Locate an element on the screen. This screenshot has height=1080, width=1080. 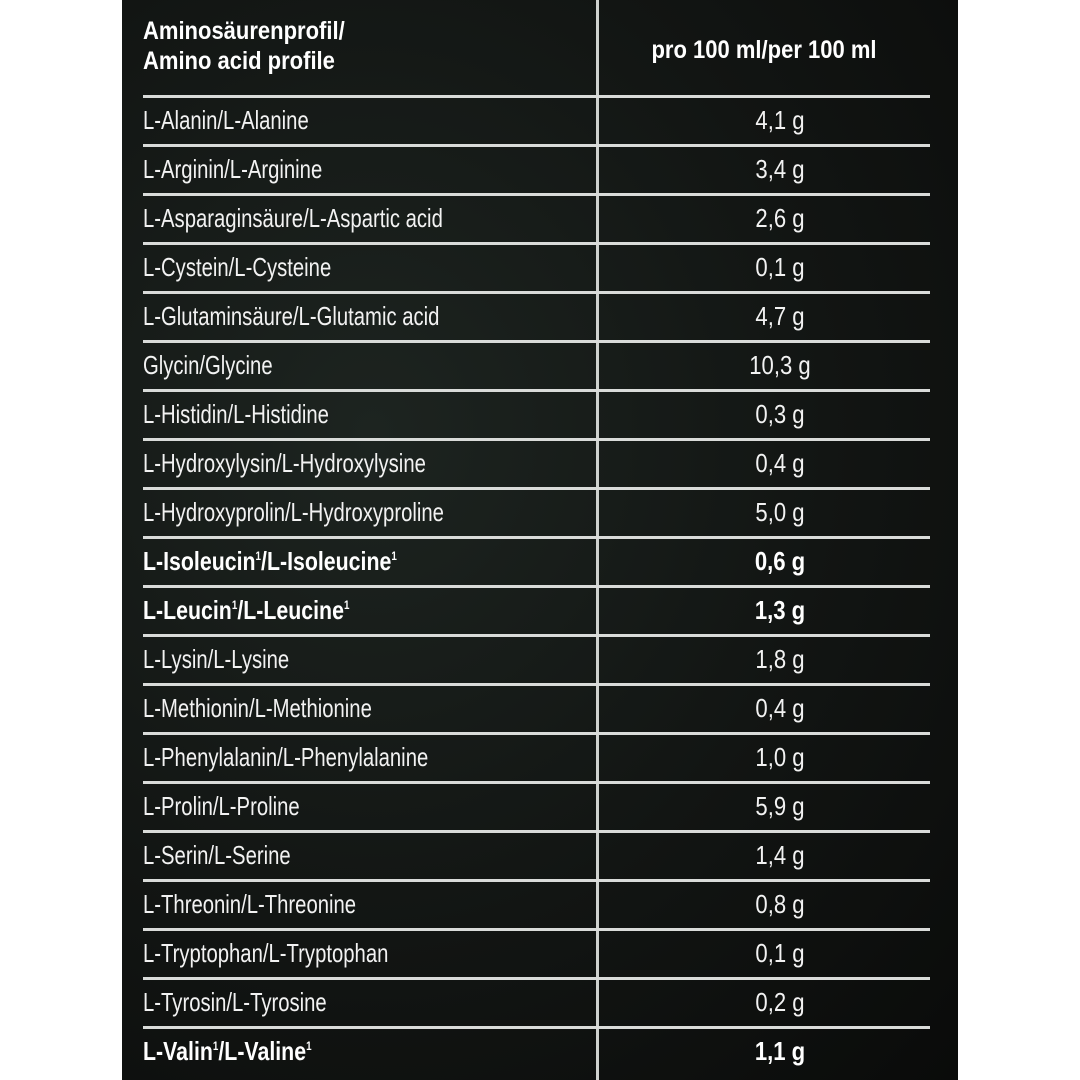
amino-acid-name: L-Tryptophan/L-Tryptophan is located at coordinates (266, 953).